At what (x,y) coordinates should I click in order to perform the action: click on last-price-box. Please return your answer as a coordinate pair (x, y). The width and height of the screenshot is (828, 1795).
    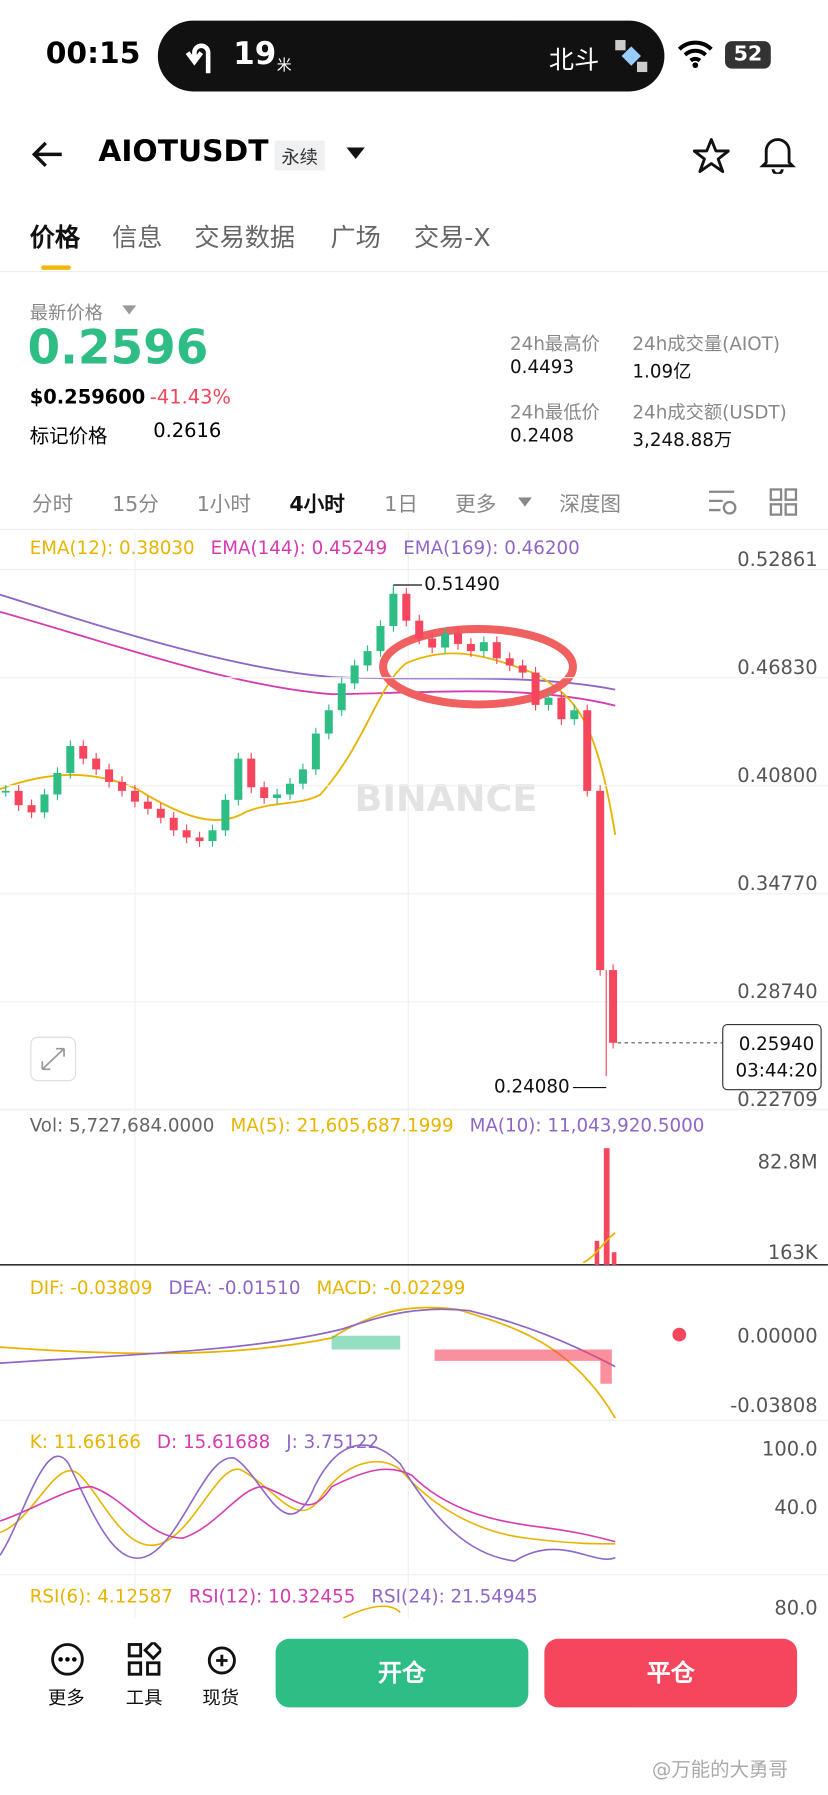
    Looking at the image, I should click on (772, 1057).